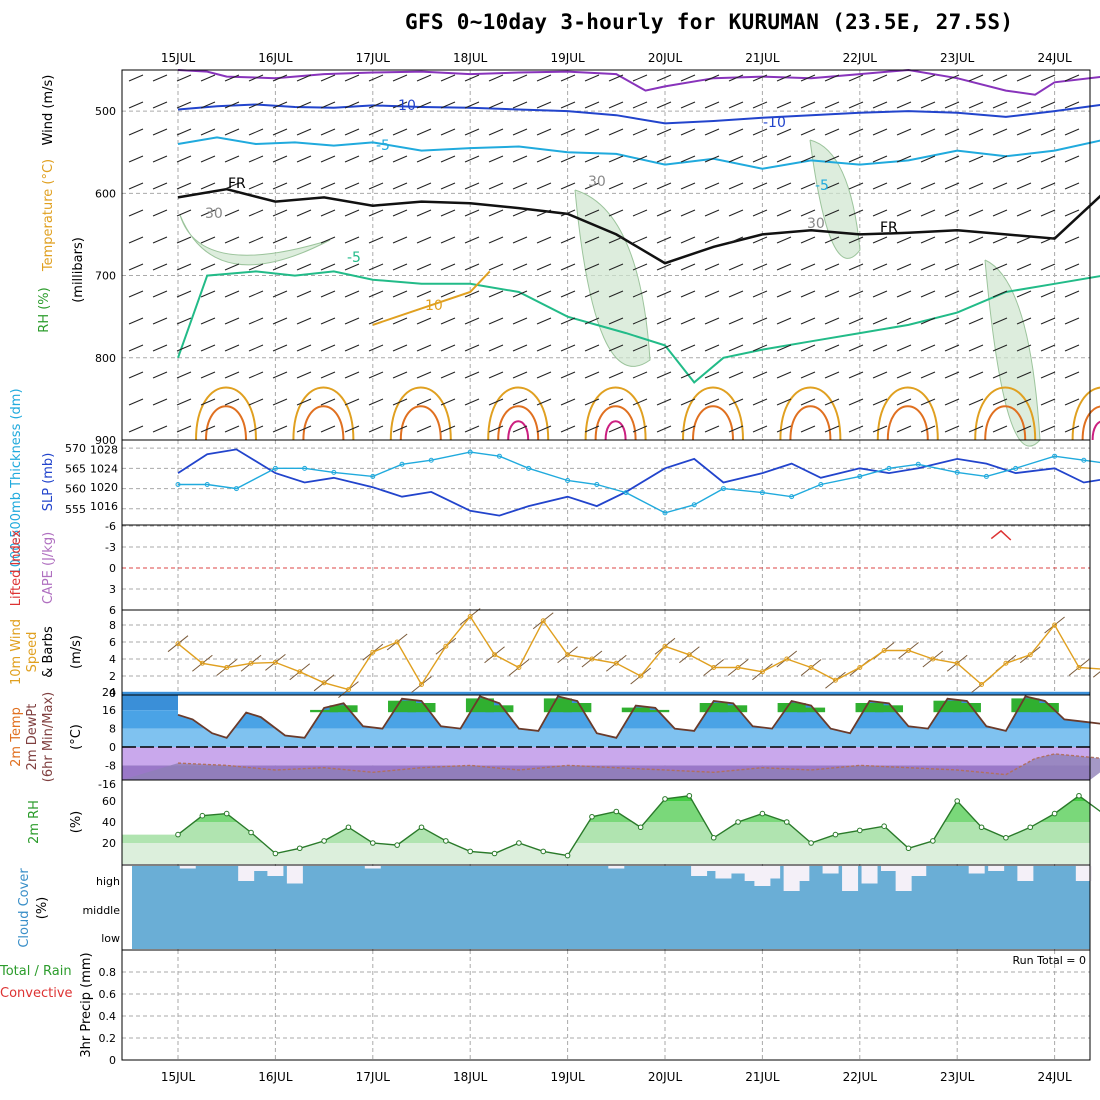 The height and width of the screenshot is (1100, 1100). I want to click on temp-line, so click(638, 717).